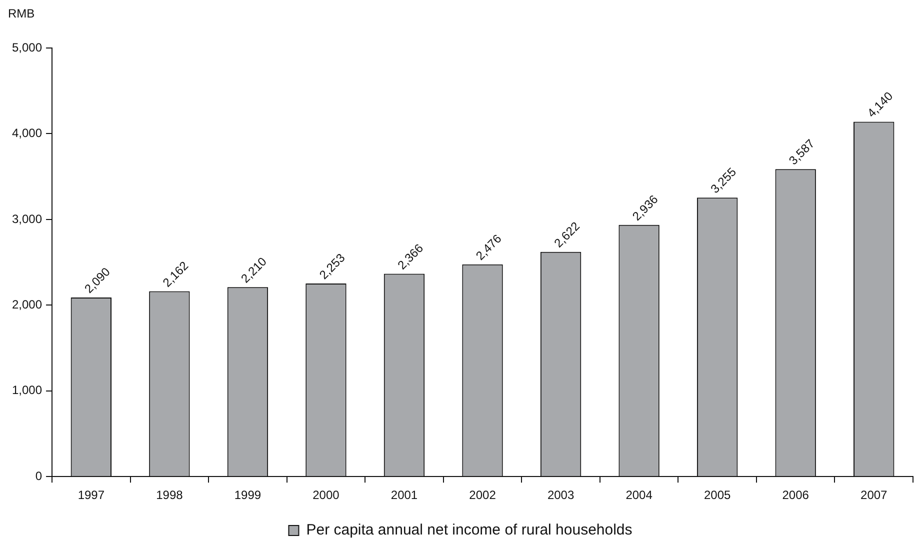 The image size is (915, 552). What do you see at coordinates (27, 133) in the screenshot?
I see `y-tick-label: 4,000` at bounding box center [27, 133].